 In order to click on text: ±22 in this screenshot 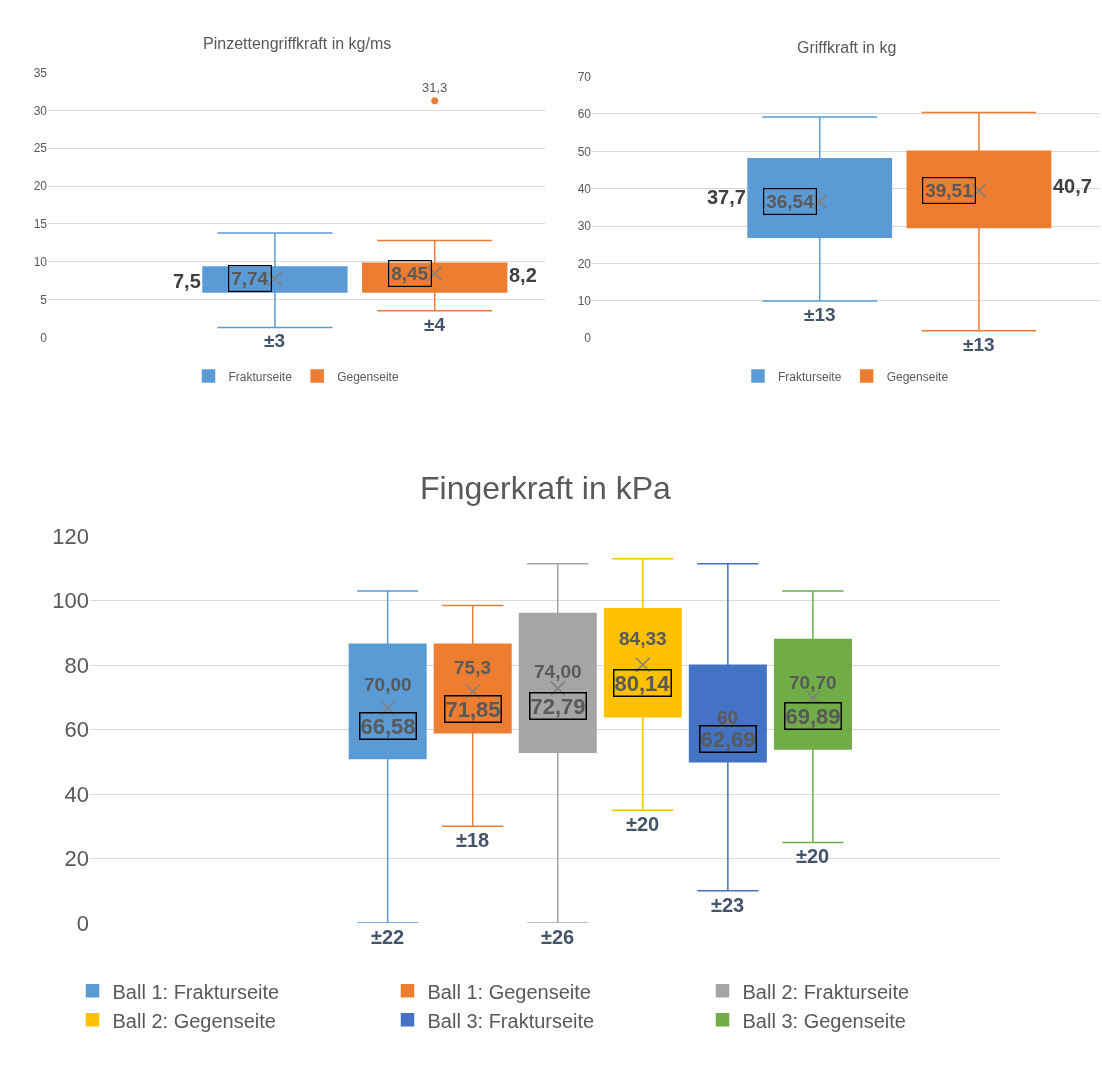, I will do `click(388, 937)`.